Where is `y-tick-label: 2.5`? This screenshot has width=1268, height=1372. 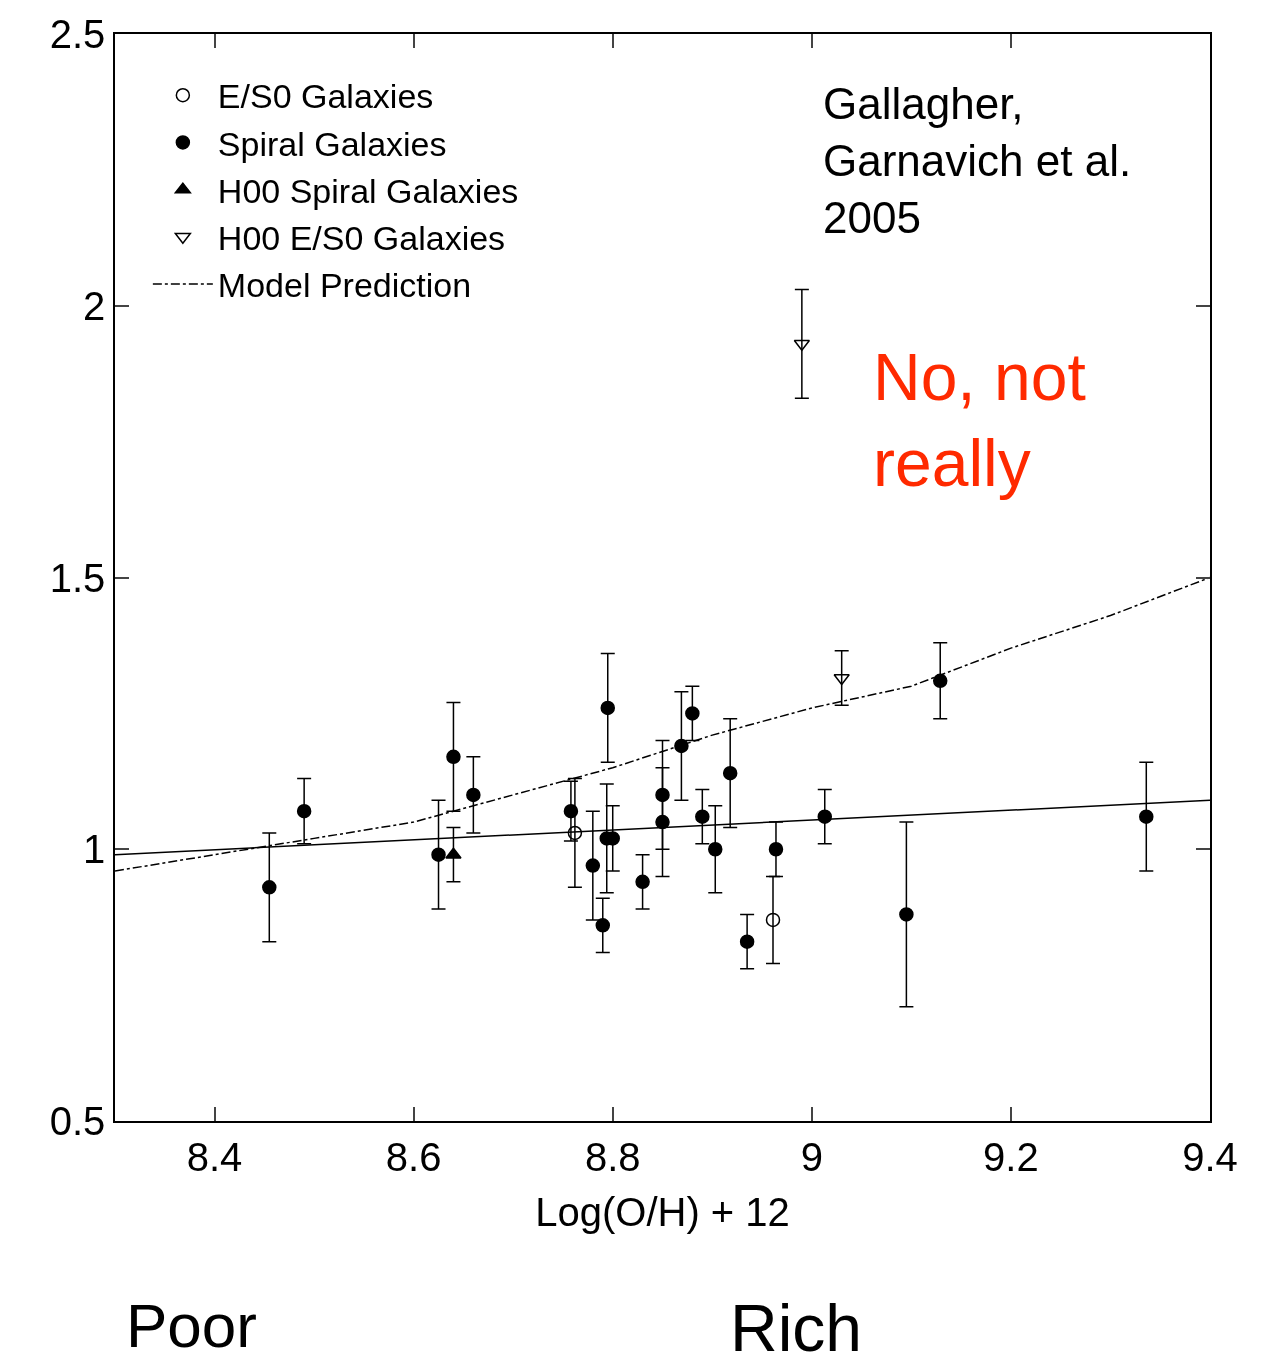
y-tick-label: 2.5 is located at coordinates (77, 34).